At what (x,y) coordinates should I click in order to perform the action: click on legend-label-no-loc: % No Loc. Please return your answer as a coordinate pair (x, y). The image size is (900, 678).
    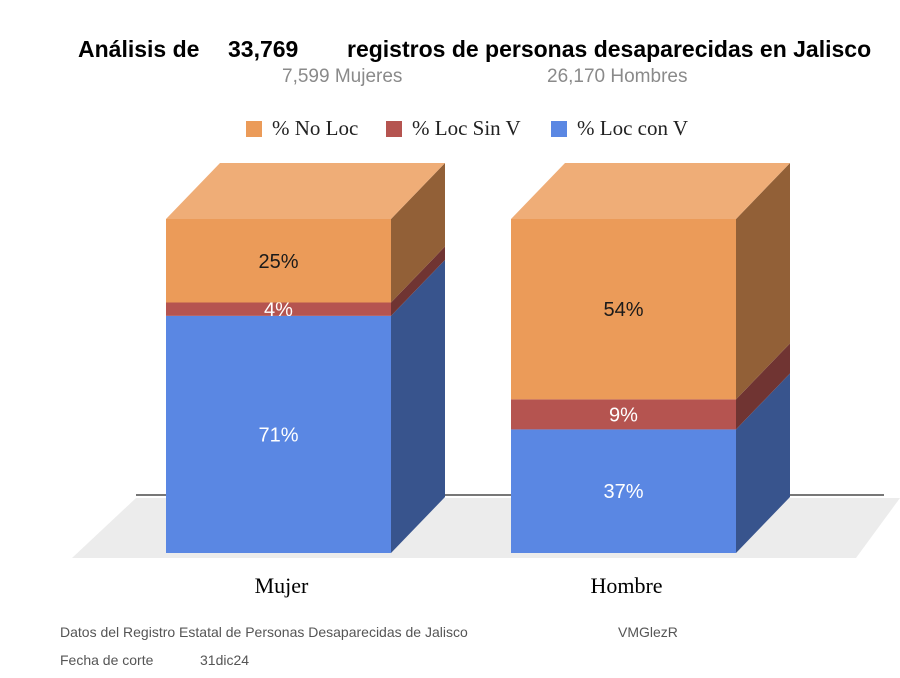
    Looking at the image, I should click on (315, 128).